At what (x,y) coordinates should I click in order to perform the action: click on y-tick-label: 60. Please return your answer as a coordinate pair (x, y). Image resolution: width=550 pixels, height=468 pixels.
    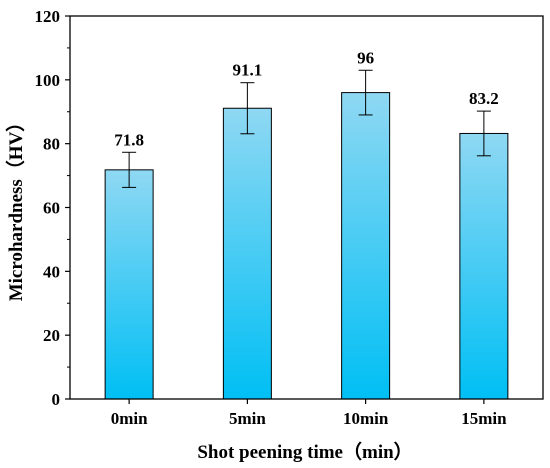
    Looking at the image, I should click on (51, 208).